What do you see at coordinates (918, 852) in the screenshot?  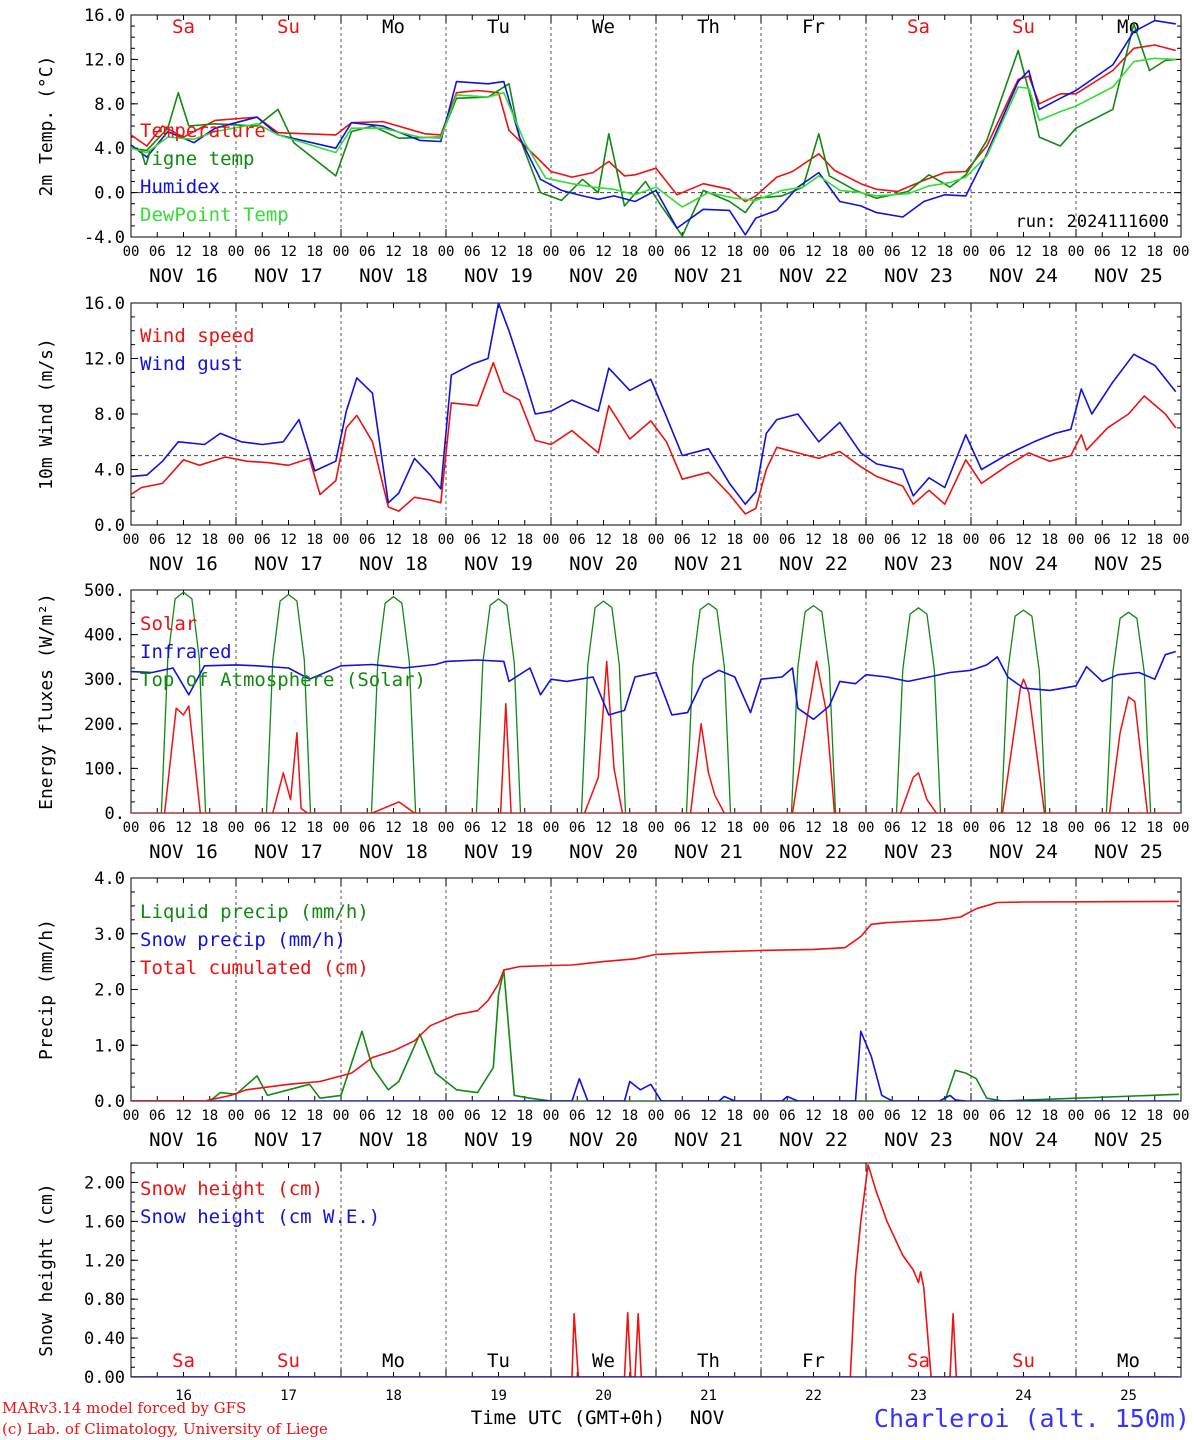 I see `date-label: NOV 23` at bounding box center [918, 852].